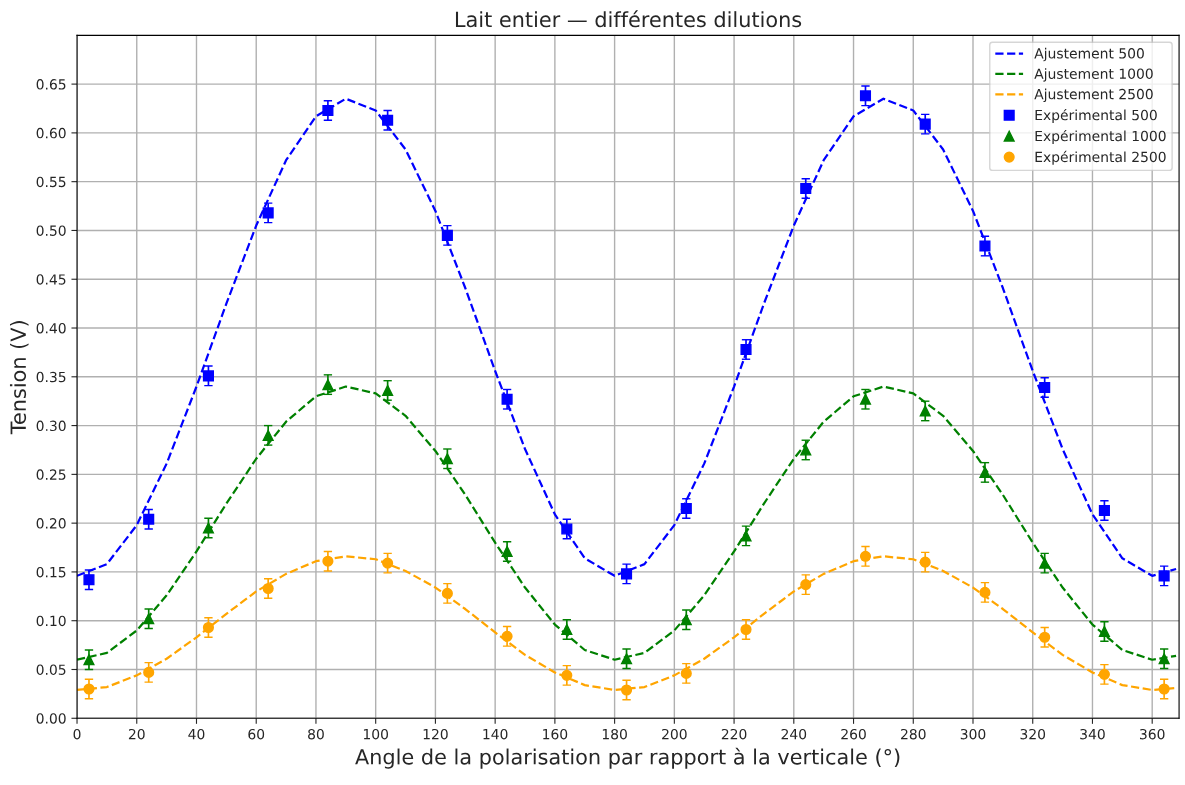 This screenshot has width=1185, height=785. Describe the element at coordinates (1093, 75) in the screenshot. I see `legend-label: Ajustement 1000` at that location.